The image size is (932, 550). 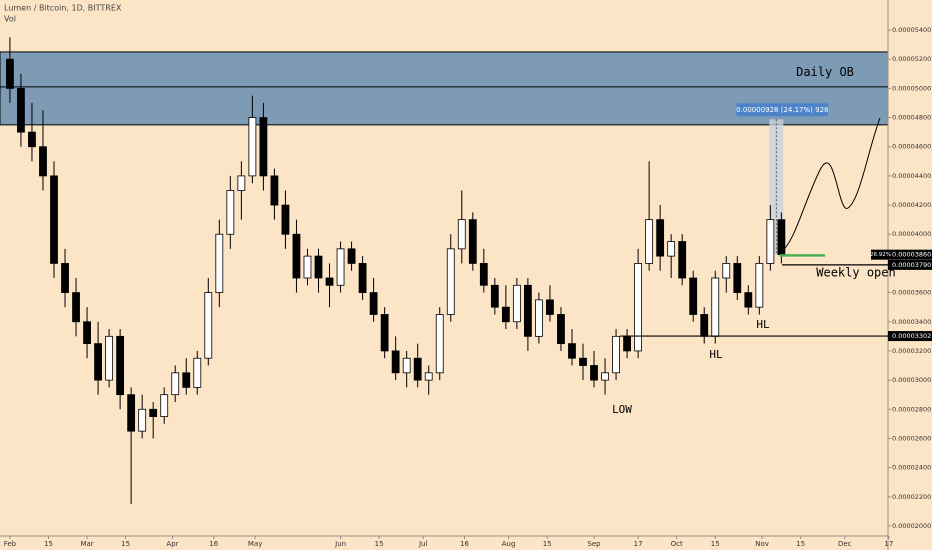 I want to click on x-tick-label: Apr, so click(x=172, y=544).